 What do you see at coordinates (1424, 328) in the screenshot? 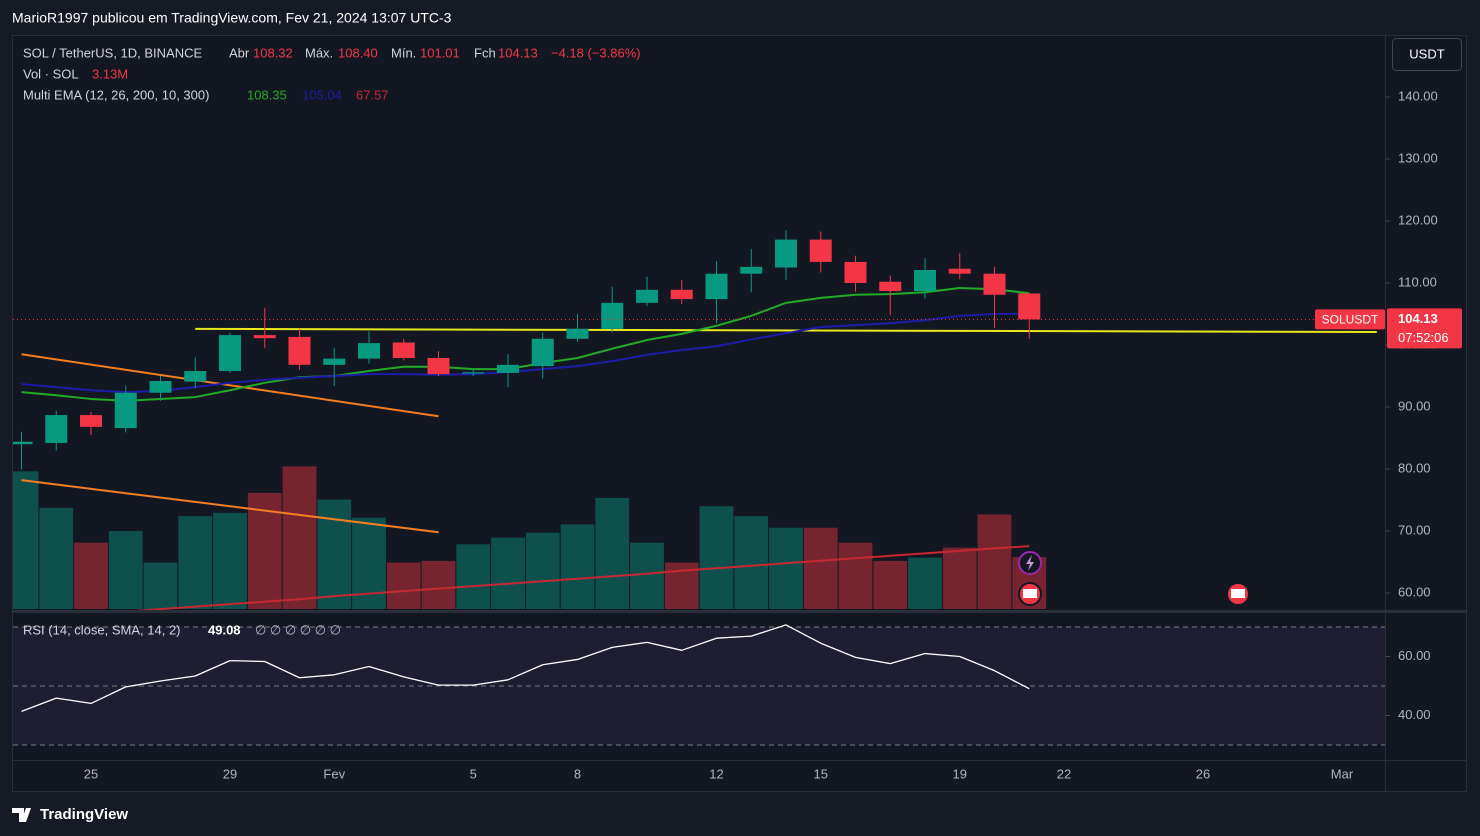
I see `last-price-box` at bounding box center [1424, 328].